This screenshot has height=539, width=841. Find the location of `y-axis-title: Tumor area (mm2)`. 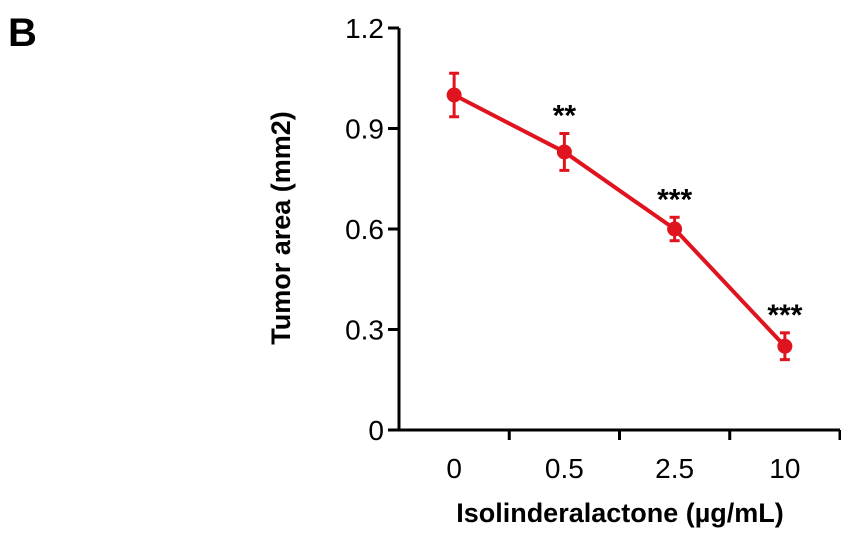

y-axis-title: Tumor area (mm2) is located at coordinates (281, 228).